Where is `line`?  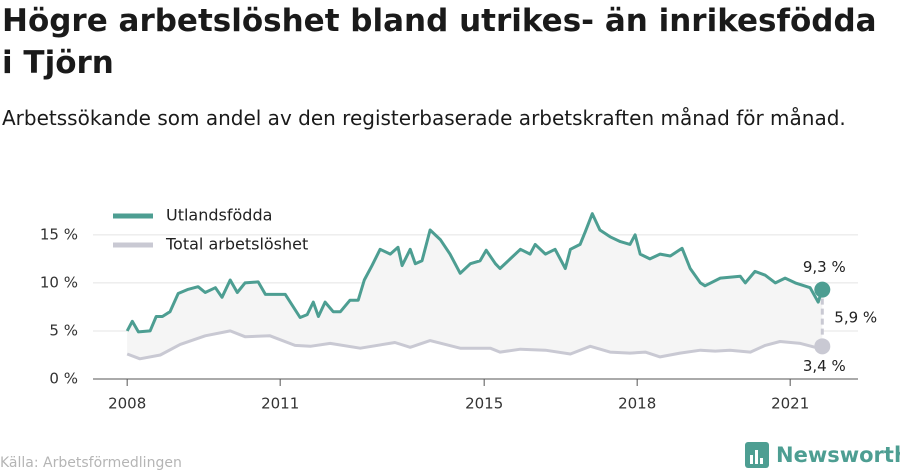
line is located at coordinates (474, 345).